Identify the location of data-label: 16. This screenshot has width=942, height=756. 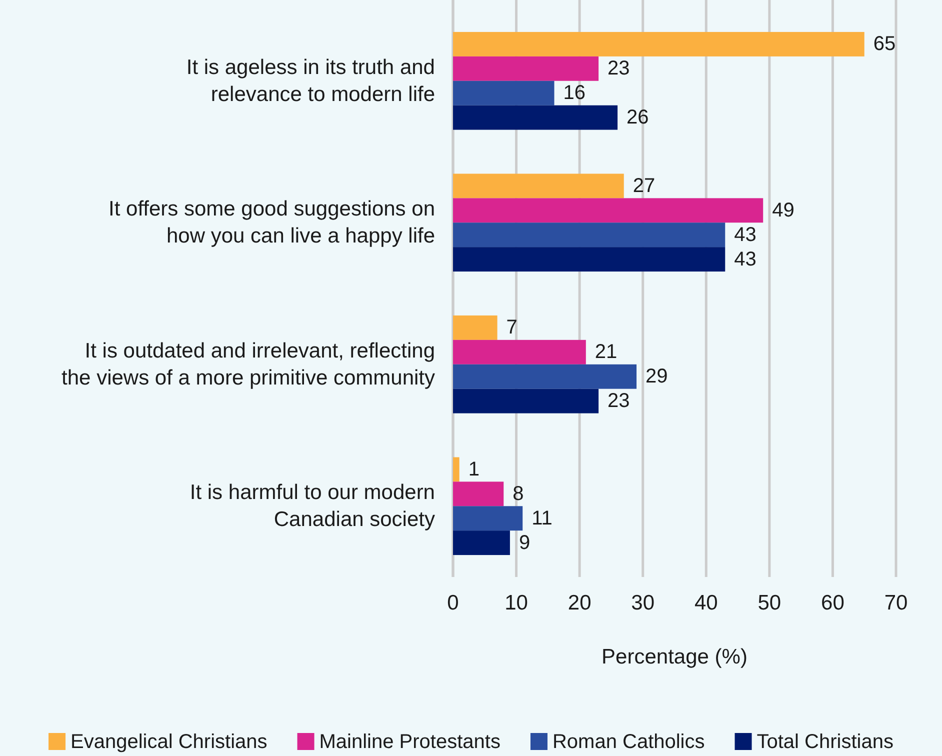
(574, 93).